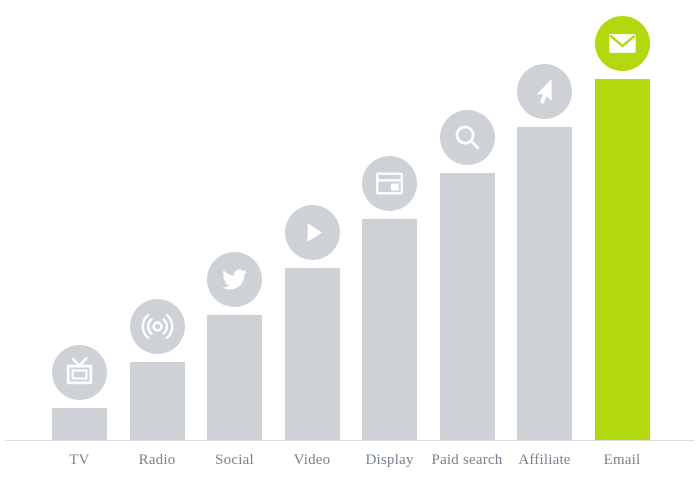 The image size is (700, 490). What do you see at coordinates (157, 460) in the screenshot?
I see `category-label-radio: Radio` at bounding box center [157, 460].